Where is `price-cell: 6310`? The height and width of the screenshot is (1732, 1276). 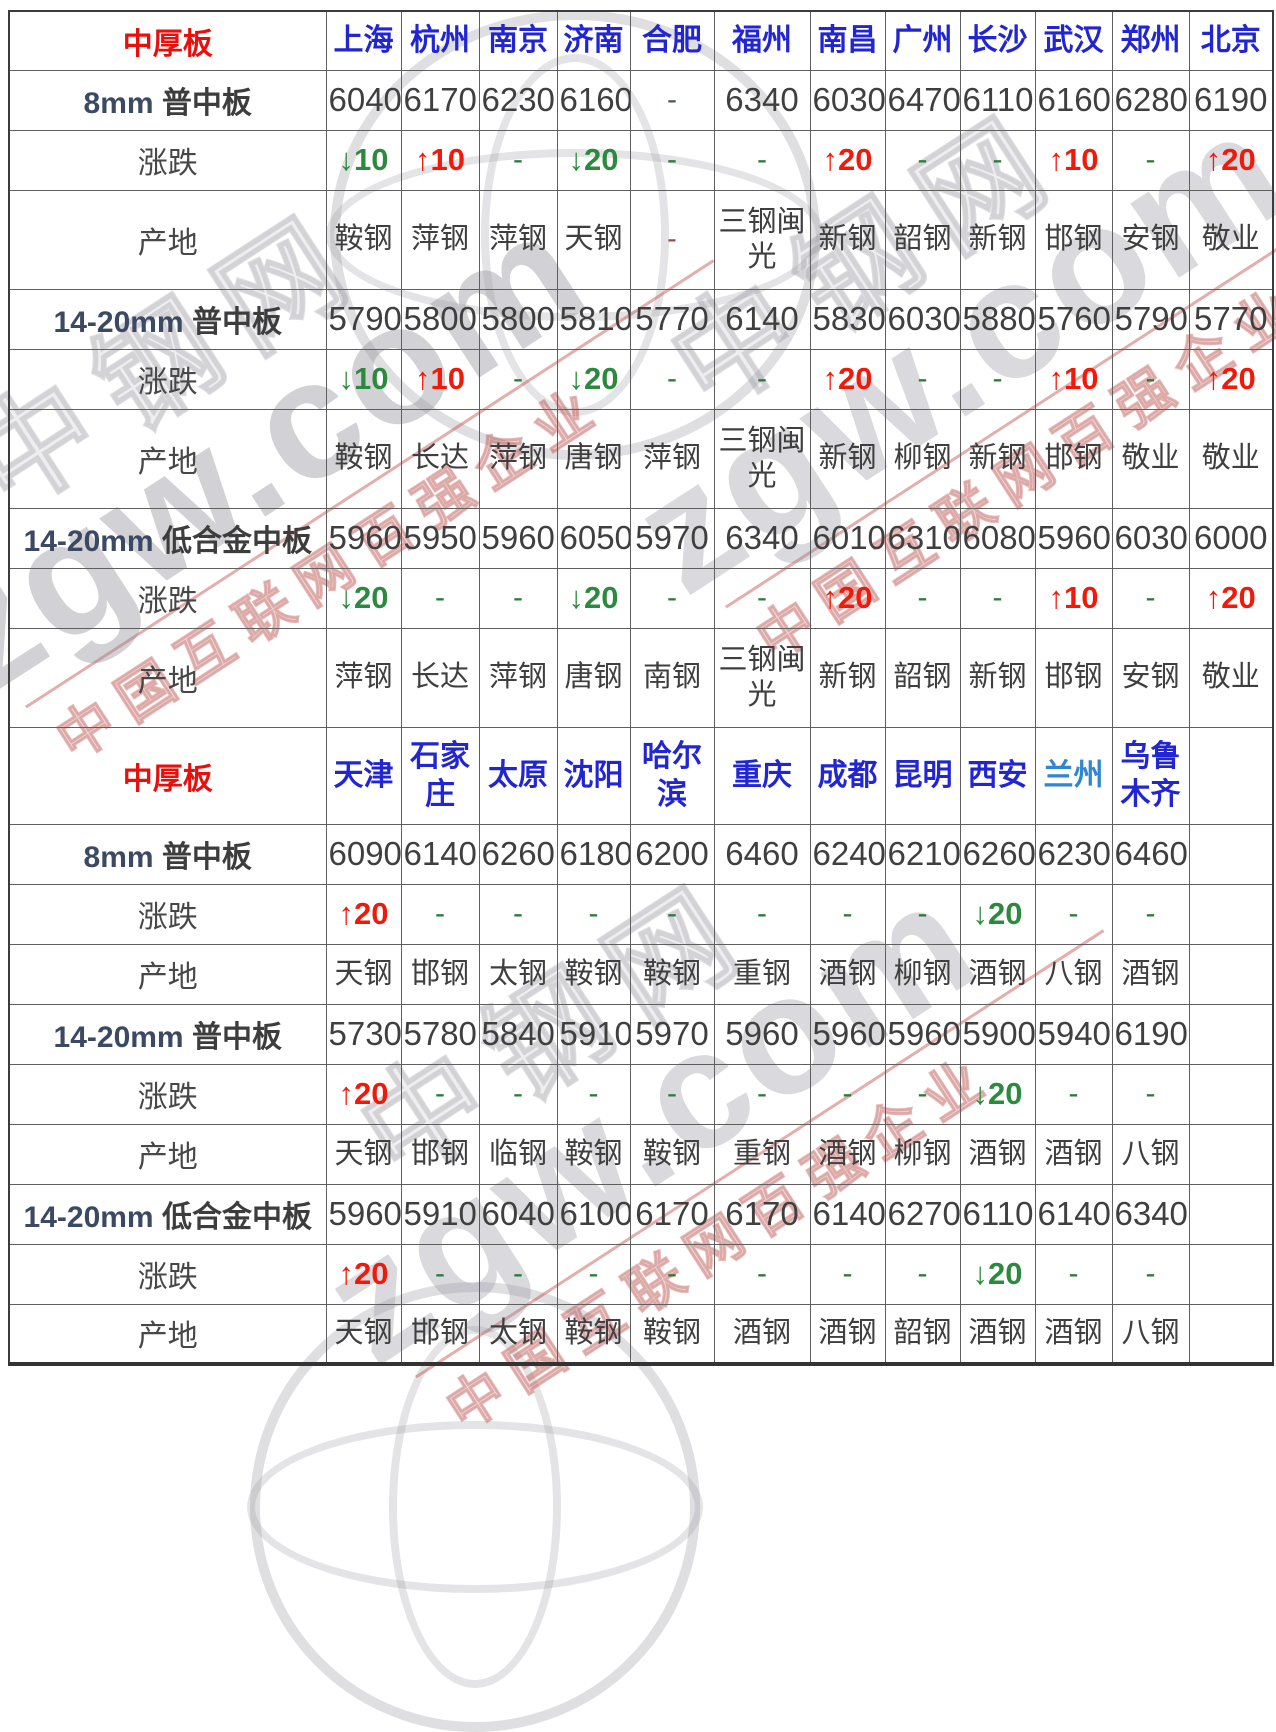 price-cell: 6310 is located at coordinates (922, 538).